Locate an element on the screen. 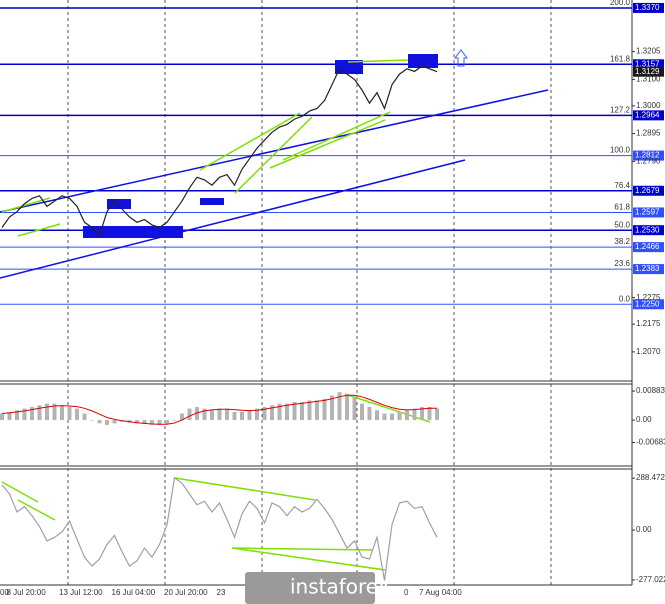 The height and width of the screenshot is (604, 665). y-tick-label: 1.2895 is located at coordinates (648, 133).